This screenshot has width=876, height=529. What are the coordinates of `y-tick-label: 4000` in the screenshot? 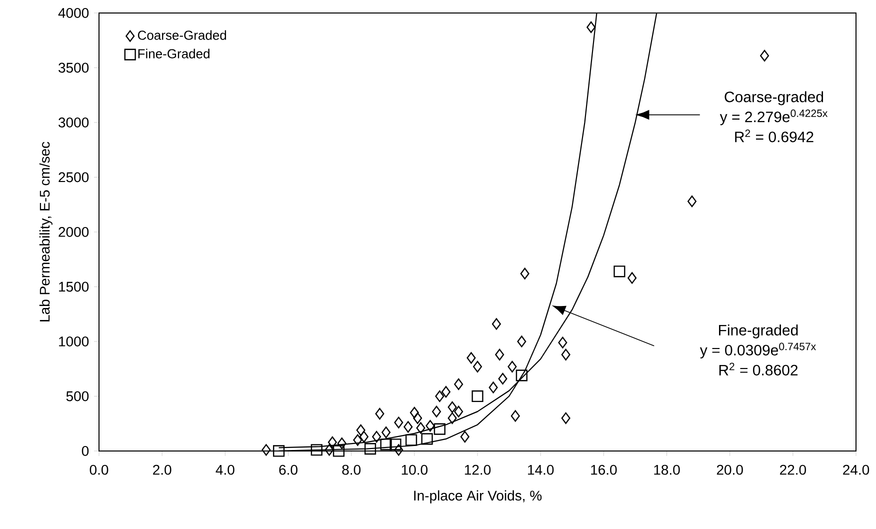 It's located at (73, 13).